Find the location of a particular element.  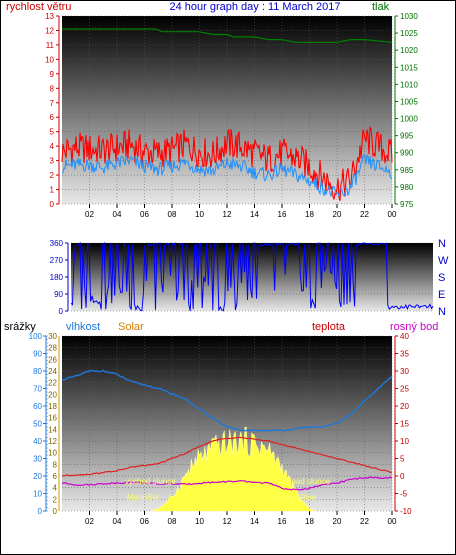

solar-label: Solar is located at coordinates (131, 327).